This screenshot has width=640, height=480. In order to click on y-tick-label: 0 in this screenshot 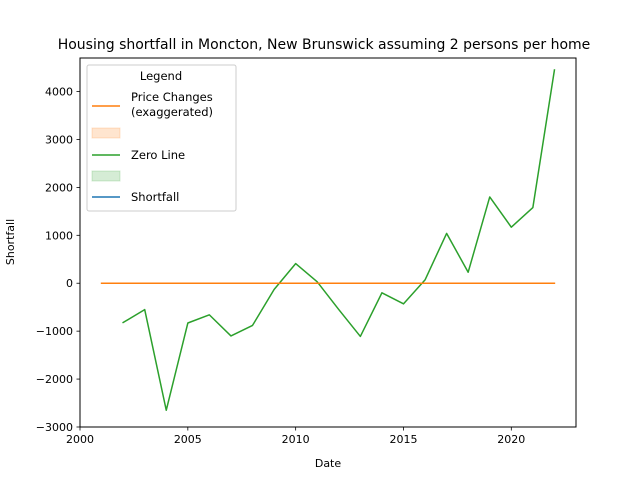, I will do `click(69, 283)`.